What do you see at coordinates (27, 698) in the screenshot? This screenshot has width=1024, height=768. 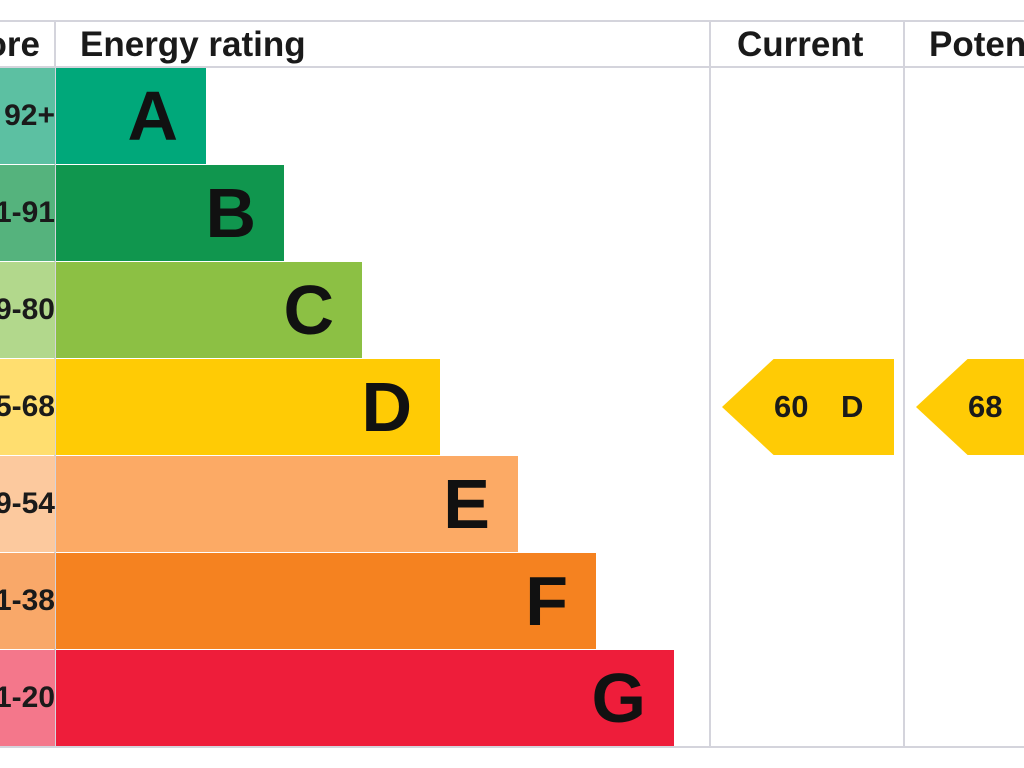 I see `score-cell-g: 1-20` at bounding box center [27, 698].